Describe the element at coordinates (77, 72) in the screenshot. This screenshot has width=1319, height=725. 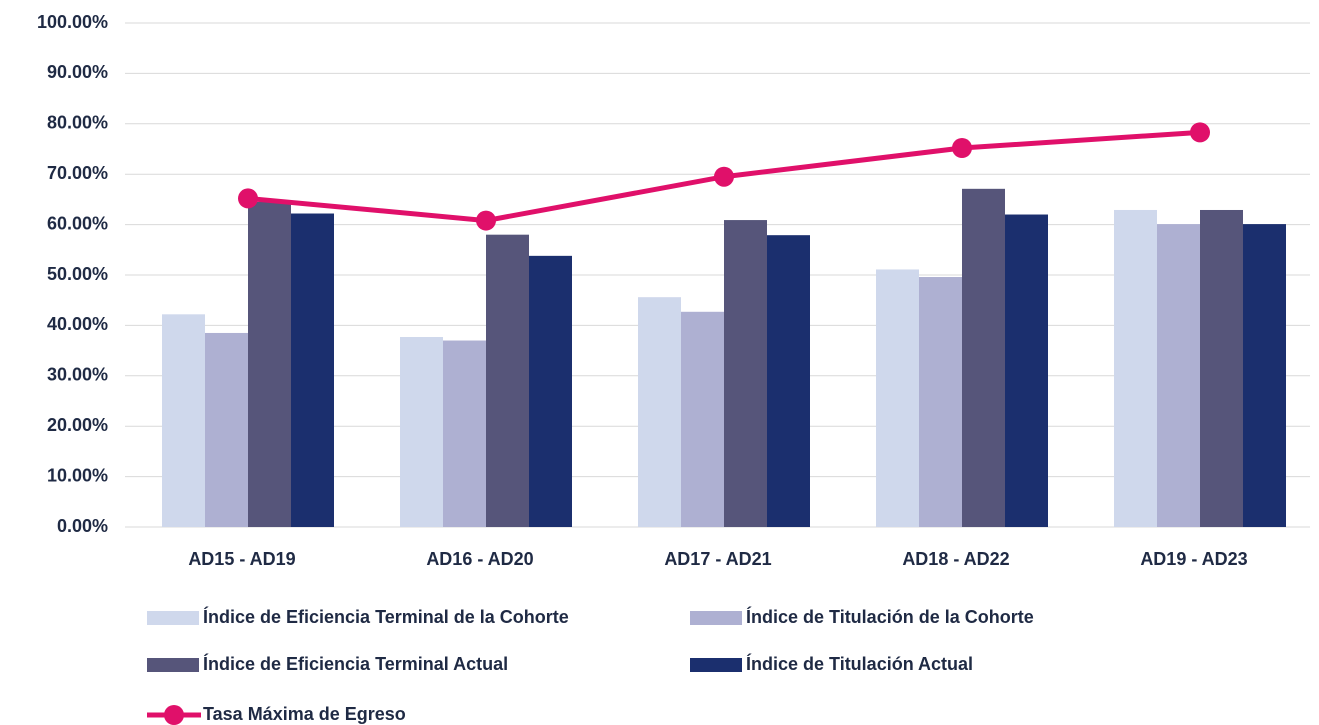
I see `y-tick-label: 90.00%` at that location.